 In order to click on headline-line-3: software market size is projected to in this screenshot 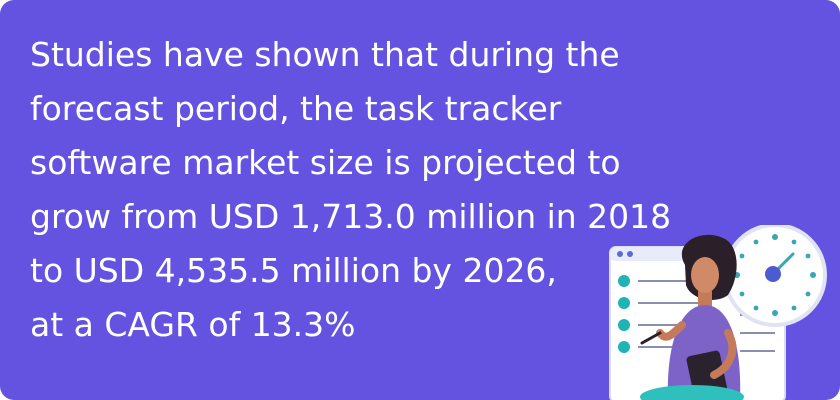, I will do `click(325, 162)`.